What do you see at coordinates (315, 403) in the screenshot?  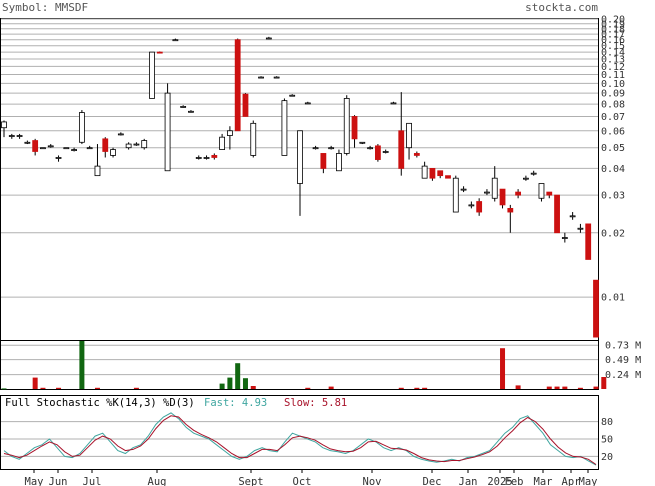 I see `stochastic-slow-label: Slow: 5.81` at bounding box center [315, 403].